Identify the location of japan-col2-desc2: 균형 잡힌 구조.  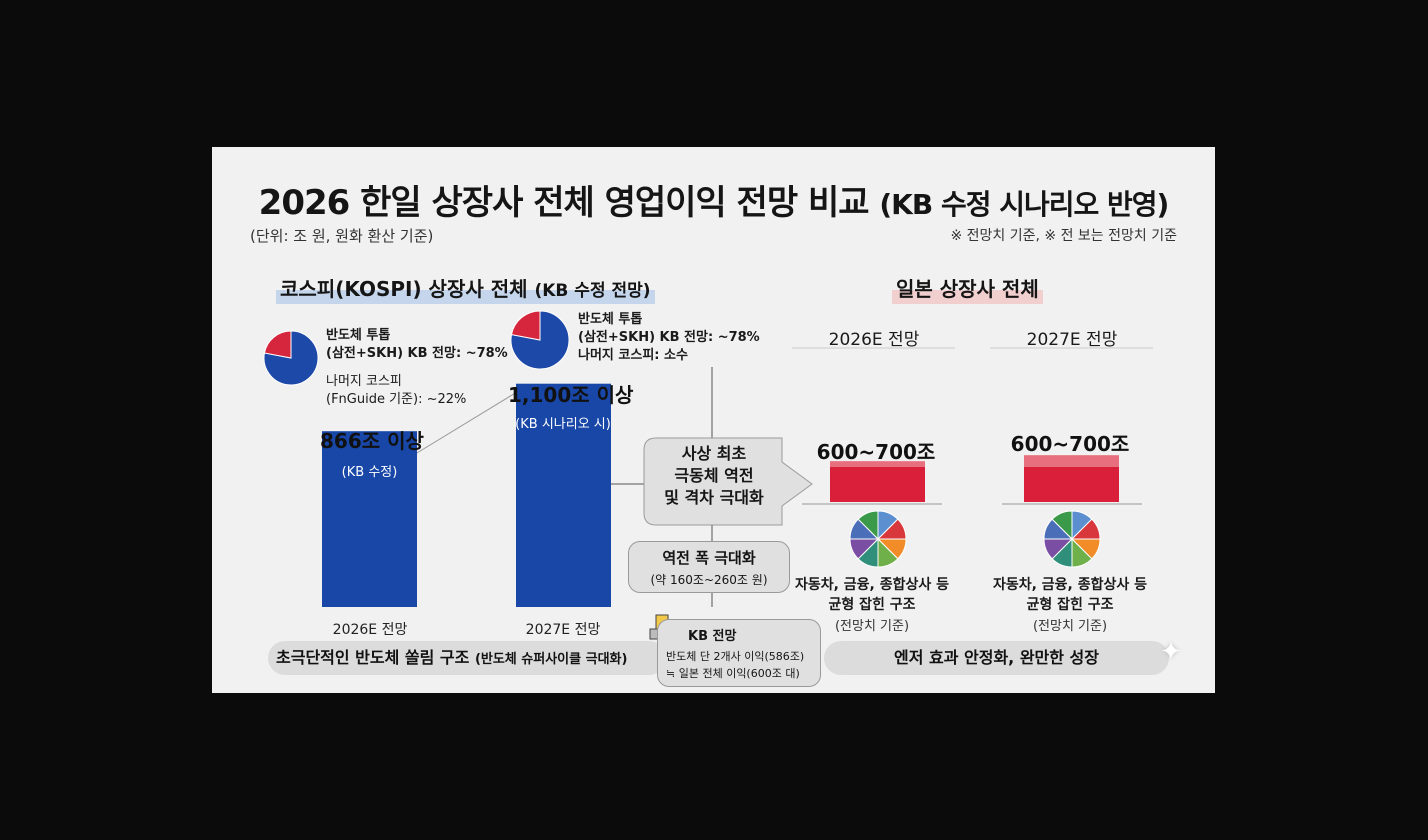
(1070, 605).